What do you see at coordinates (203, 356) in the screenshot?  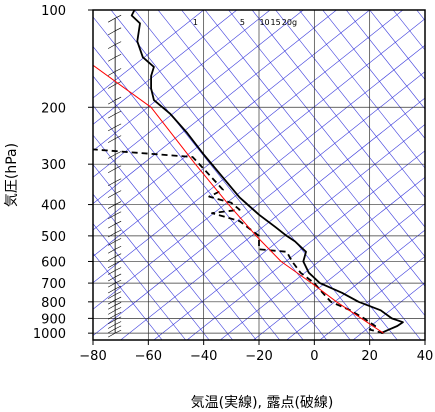 I see `x-tick-label: −40` at bounding box center [203, 356].